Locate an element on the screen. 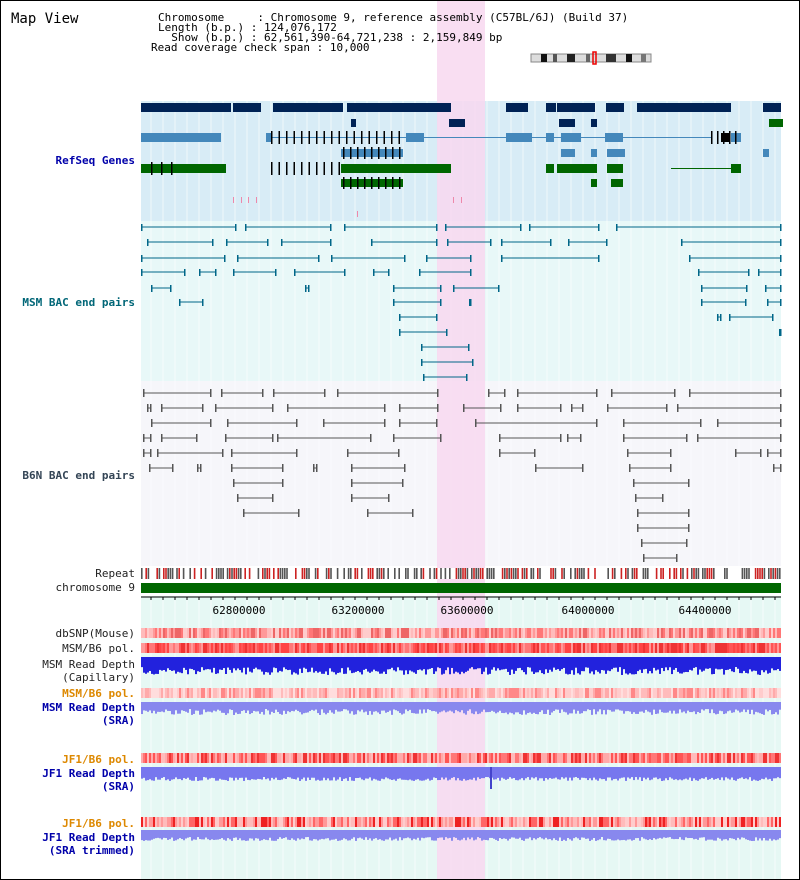 The width and height of the screenshot is (800, 880). track-label-b6n-bac: B6N BAC end pairs is located at coordinates (78, 475).